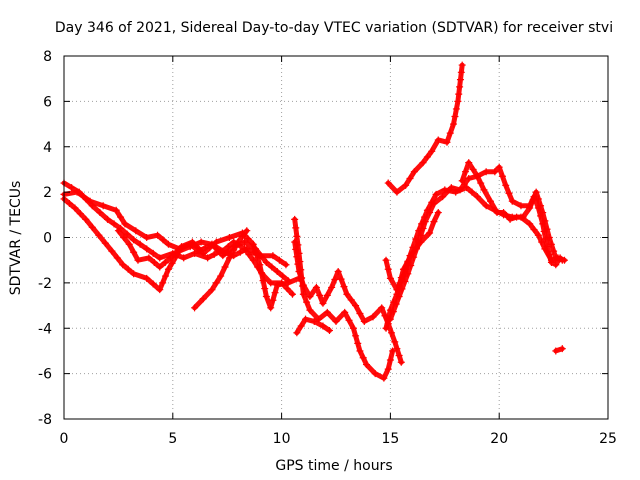  Describe the element at coordinates (64, 439) in the screenshot. I see `x-tick-label: 0` at that location.